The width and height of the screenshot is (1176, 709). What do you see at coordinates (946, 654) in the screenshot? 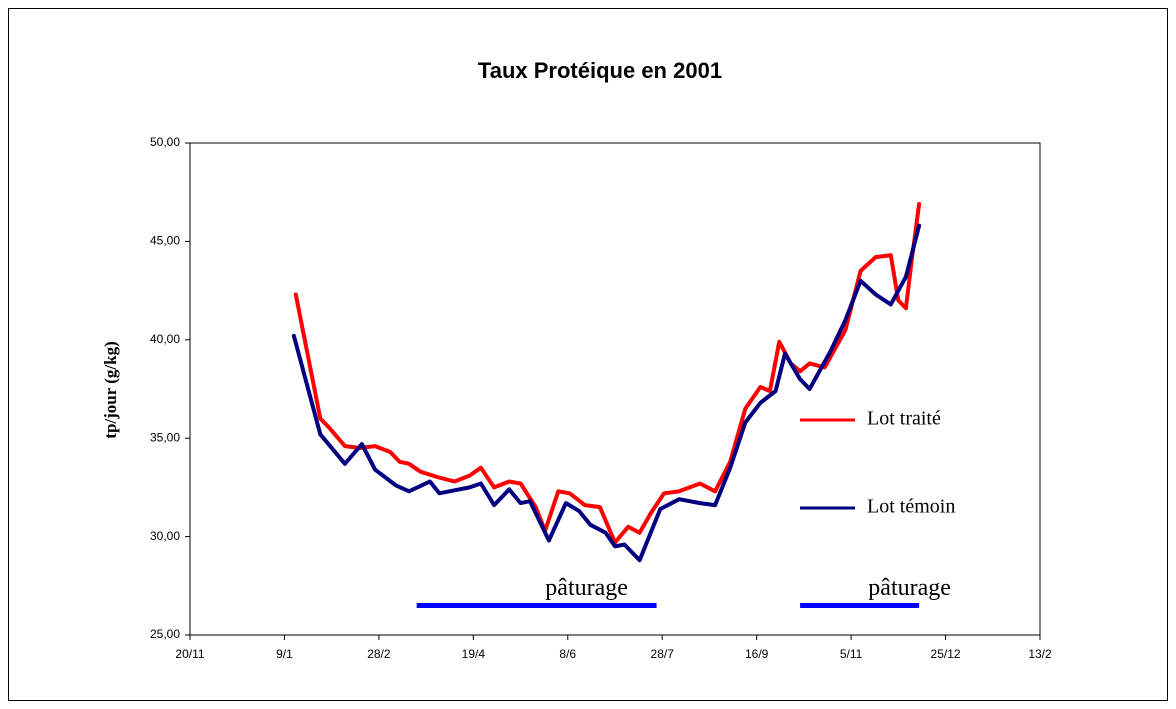
I see `x-tick-label: 25/12` at bounding box center [946, 654].